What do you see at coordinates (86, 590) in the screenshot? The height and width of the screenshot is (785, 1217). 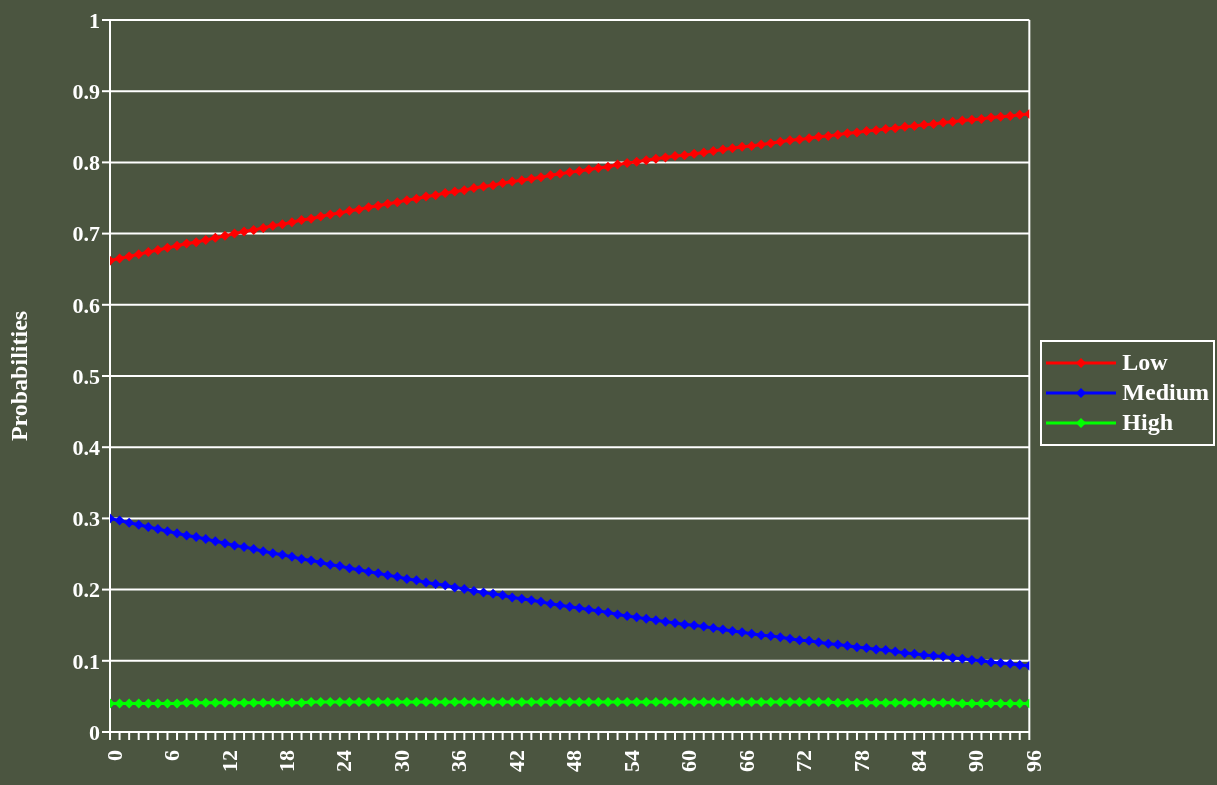 I see `y-tick-label: 0.2` at bounding box center [86, 590].